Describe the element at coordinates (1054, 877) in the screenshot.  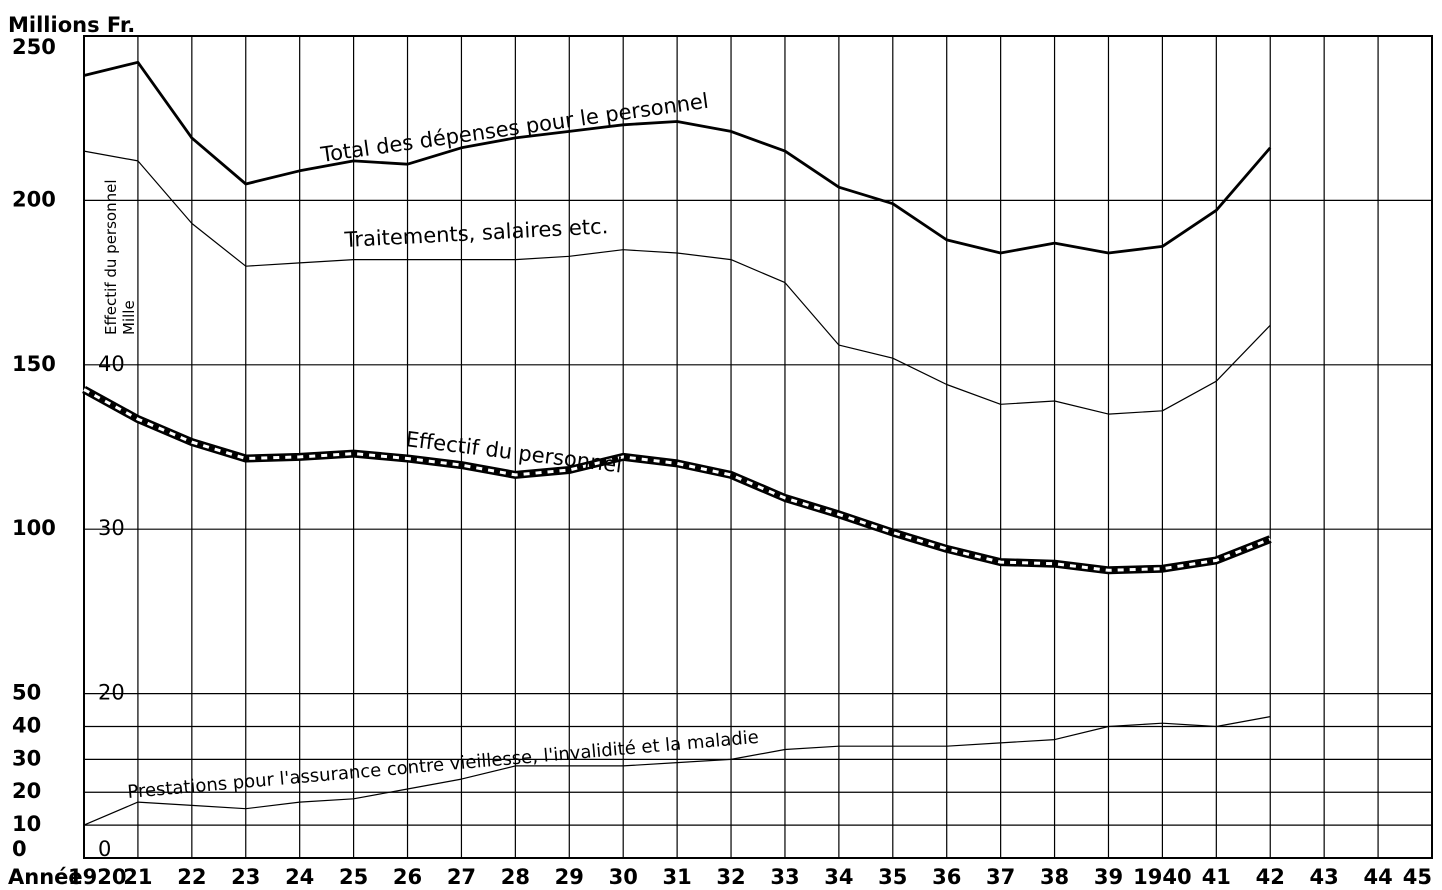
I see `x-tick-label: 38` at that location.